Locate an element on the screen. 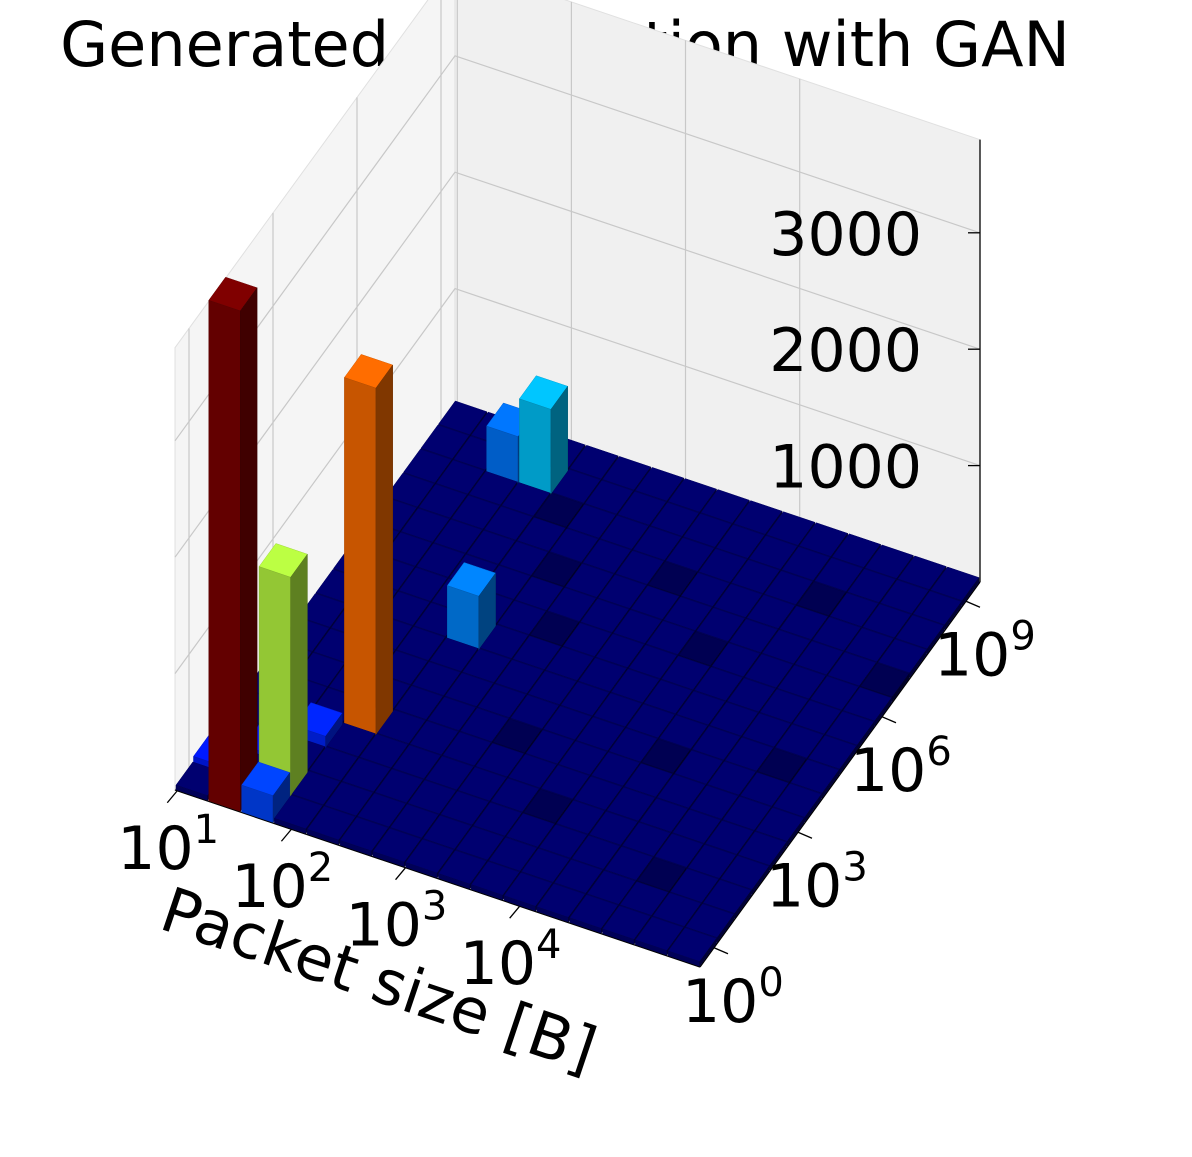  x-tick-label: 10¹ is located at coordinates (168, 845).